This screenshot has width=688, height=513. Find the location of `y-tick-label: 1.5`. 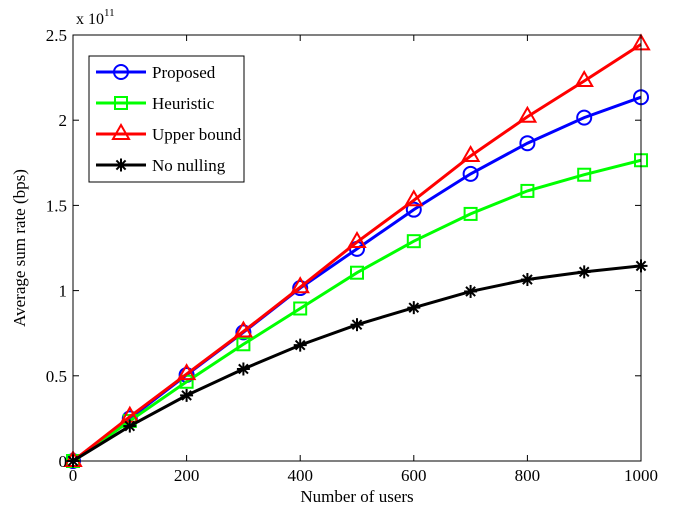

y-tick-label: 1.5 is located at coordinates (56, 205).